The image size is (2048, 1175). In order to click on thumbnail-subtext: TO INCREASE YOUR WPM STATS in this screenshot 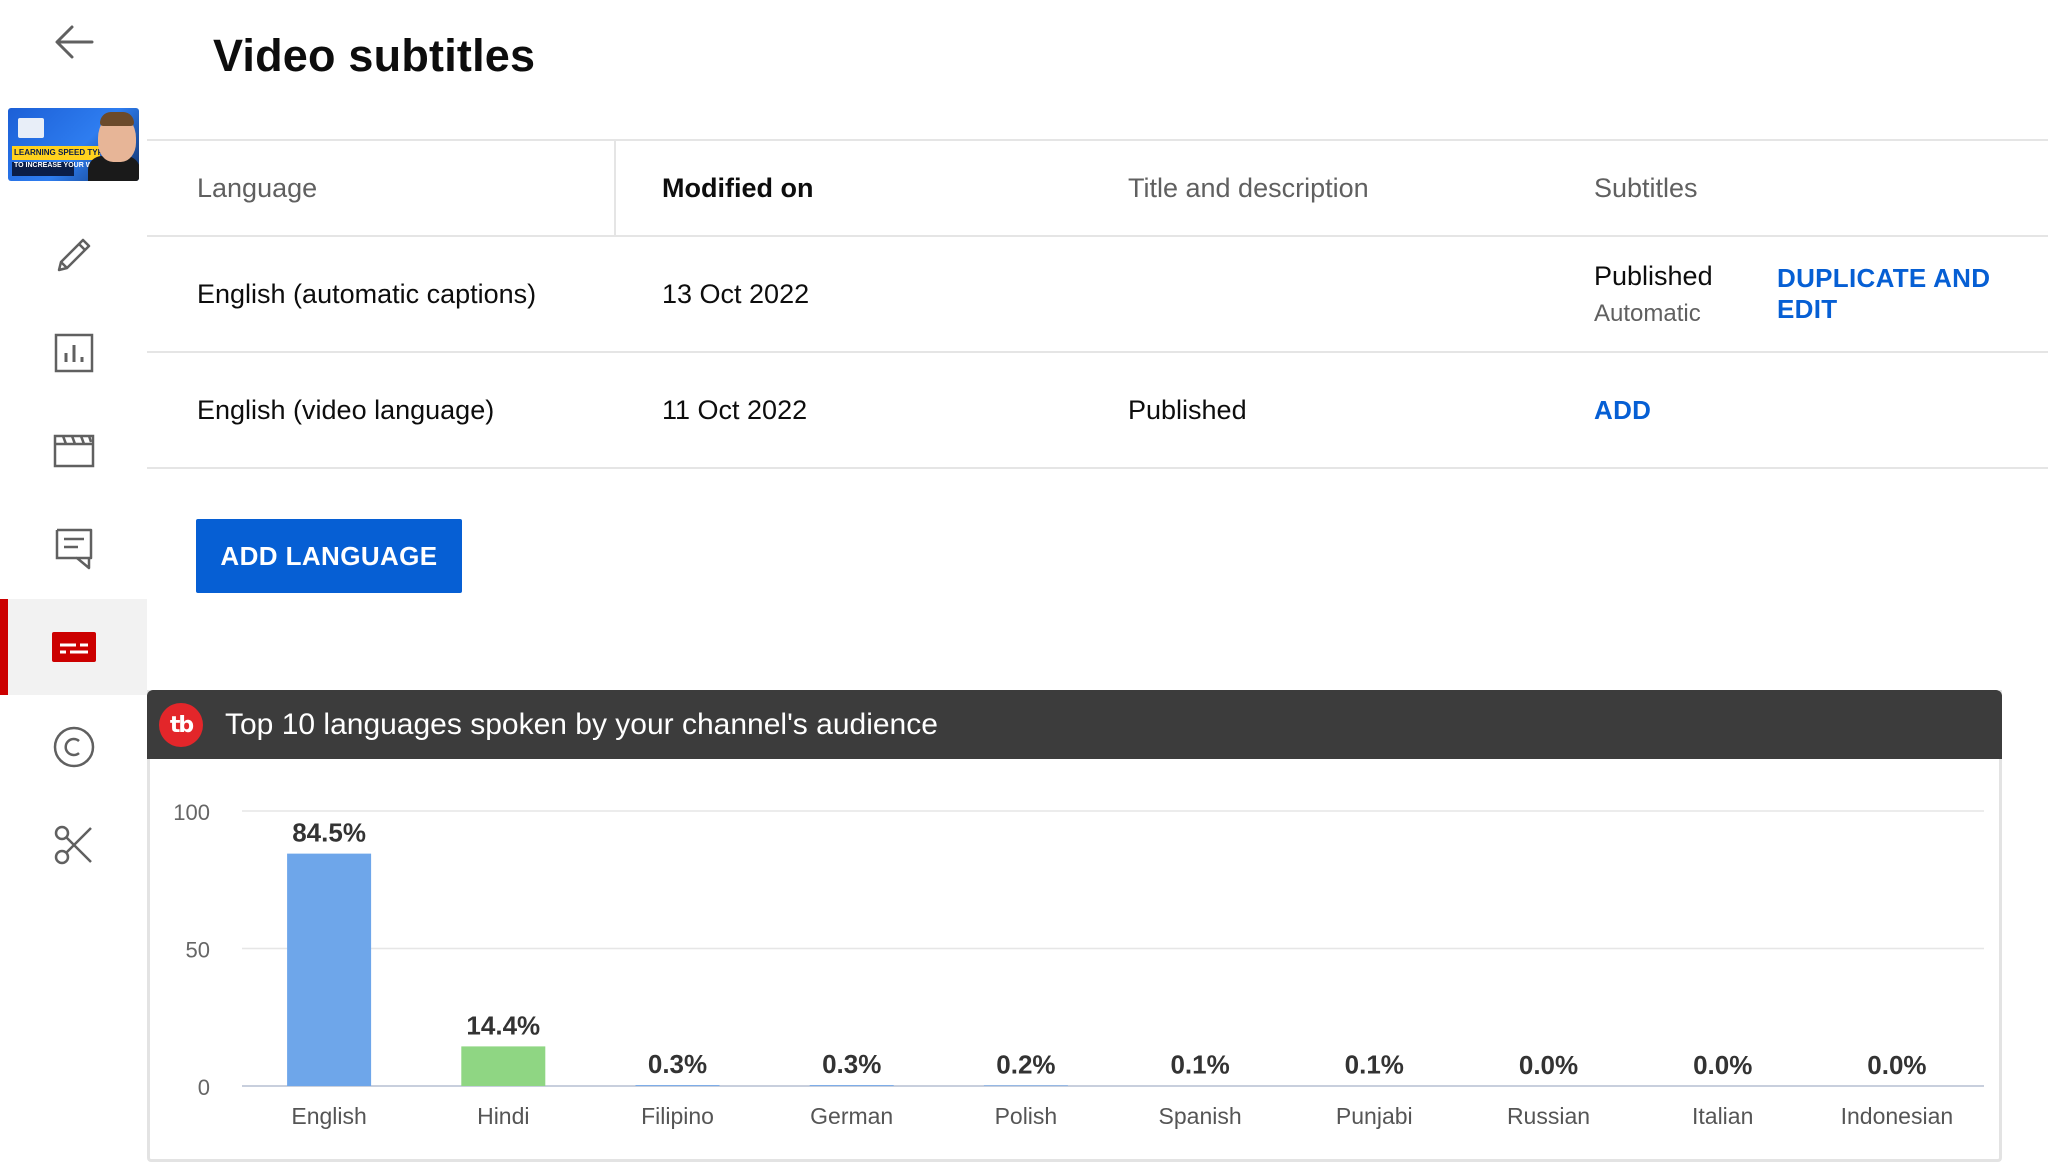, I will do `click(70, 165)`.